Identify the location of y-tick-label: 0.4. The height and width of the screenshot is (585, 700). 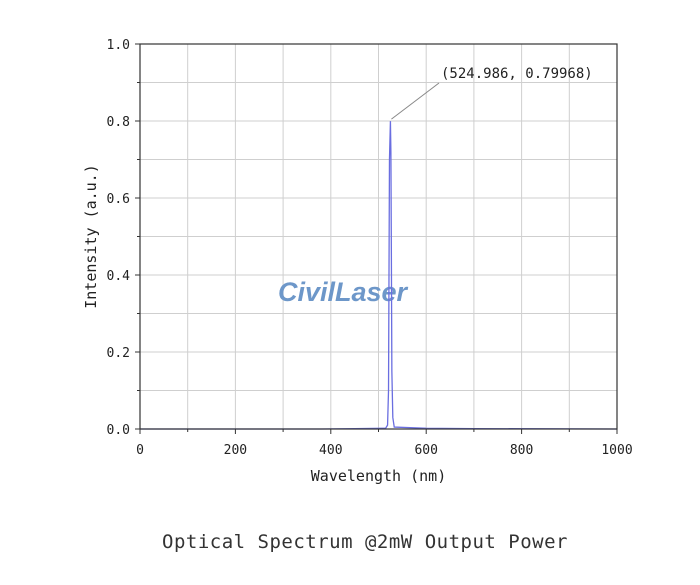
(119, 276).